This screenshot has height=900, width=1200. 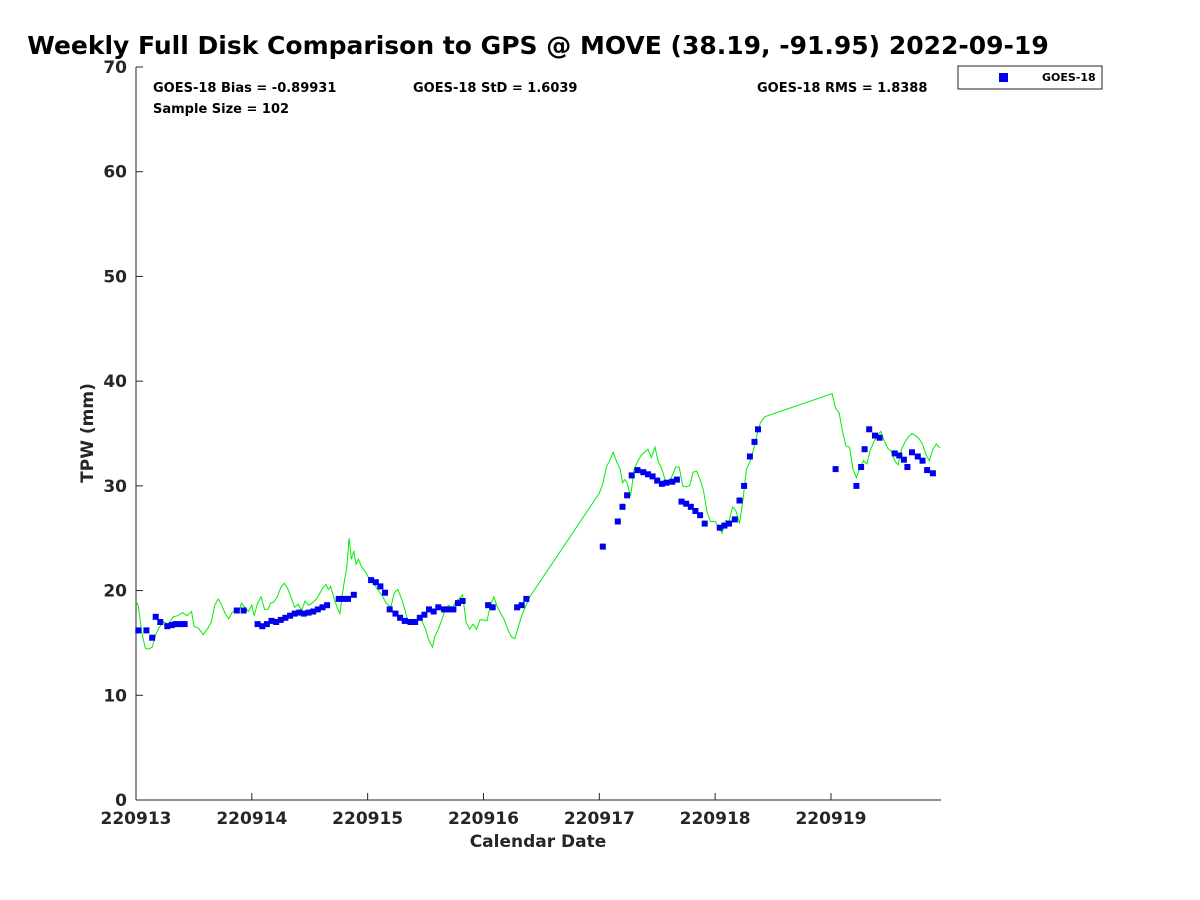 What do you see at coordinates (115, 382) in the screenshot?
I see `y-tick-label: 40` at bounding box center [115, 382].